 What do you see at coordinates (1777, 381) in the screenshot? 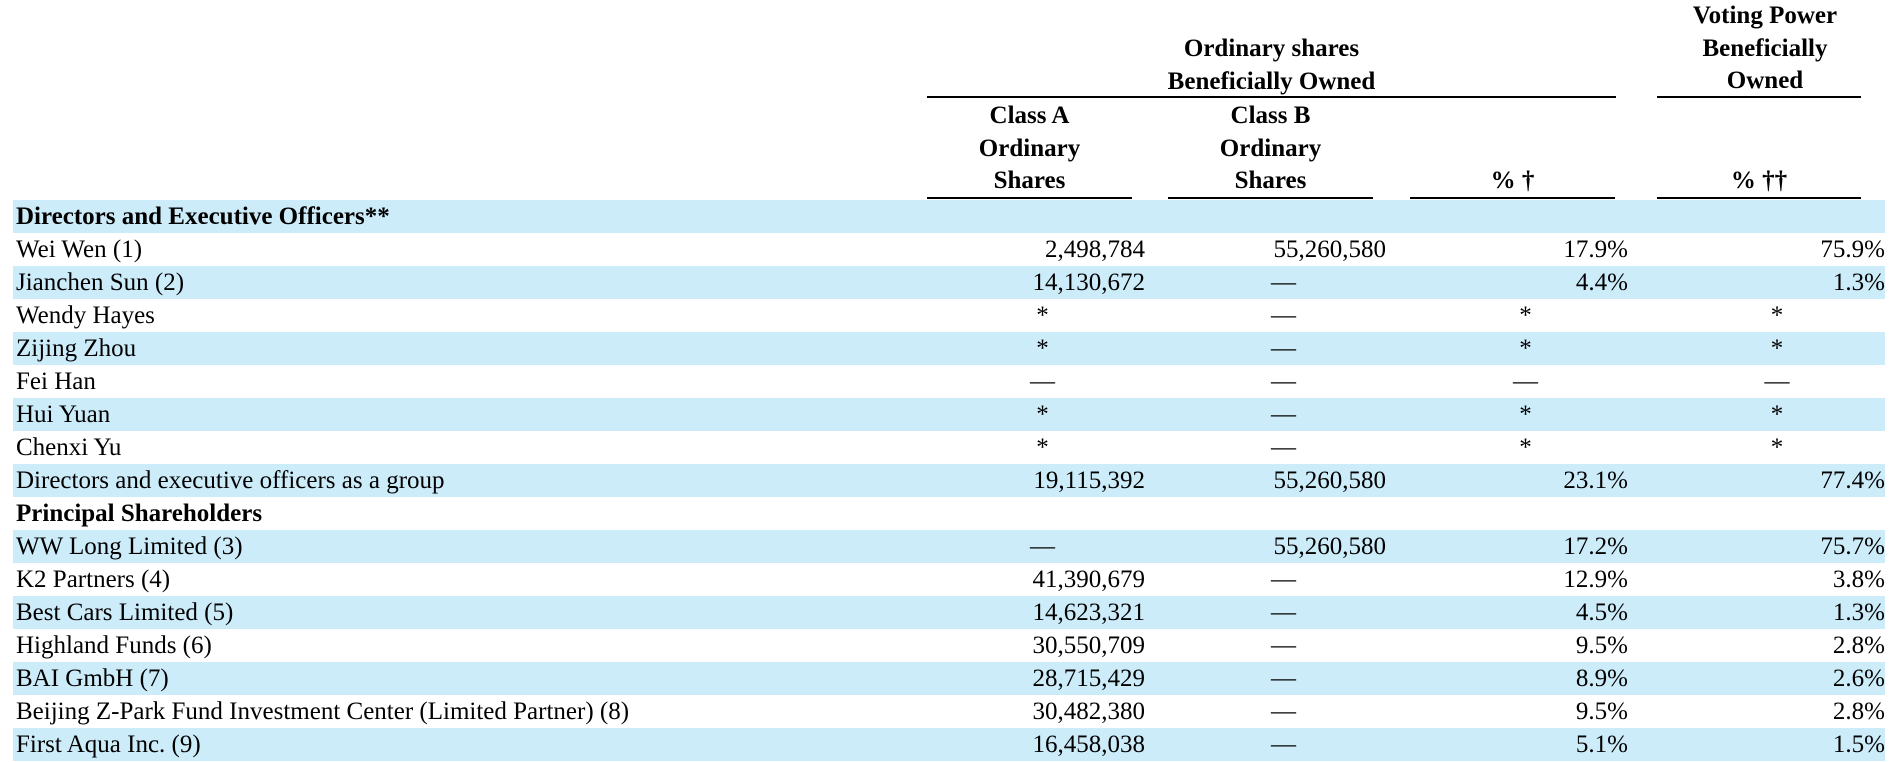
I see `voting-pct-value: —` at bounding box center [1777, 381].